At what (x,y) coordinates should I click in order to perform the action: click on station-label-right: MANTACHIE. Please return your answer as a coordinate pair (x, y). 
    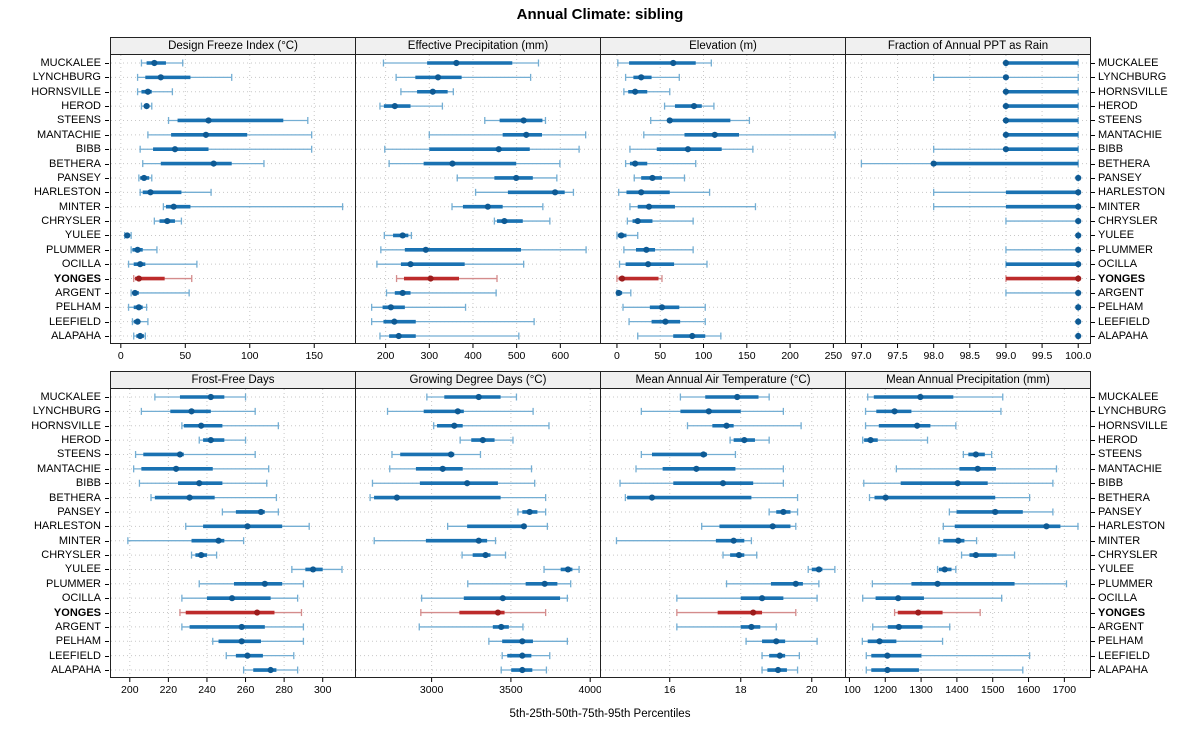
    Looking at the image, I should click on (1130, 134).